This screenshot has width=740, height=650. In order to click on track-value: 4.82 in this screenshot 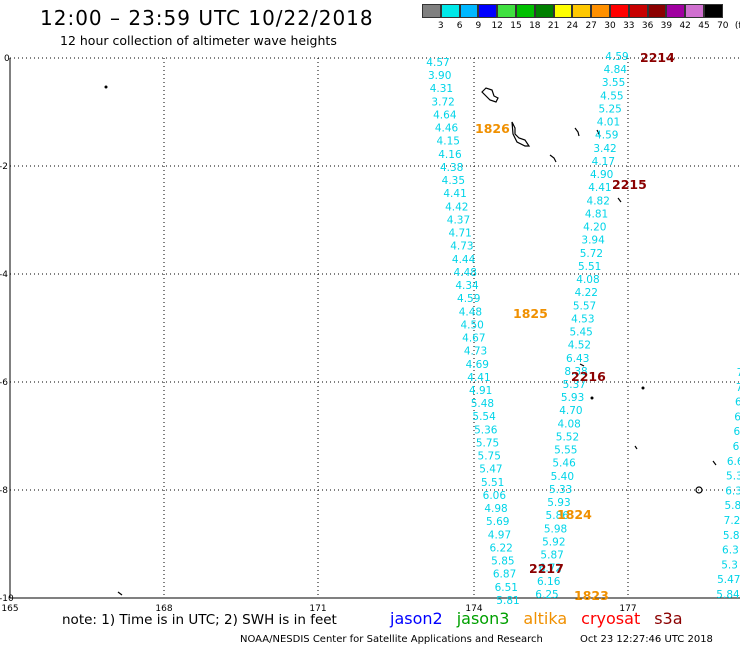, I will do `click(598, 201)`.